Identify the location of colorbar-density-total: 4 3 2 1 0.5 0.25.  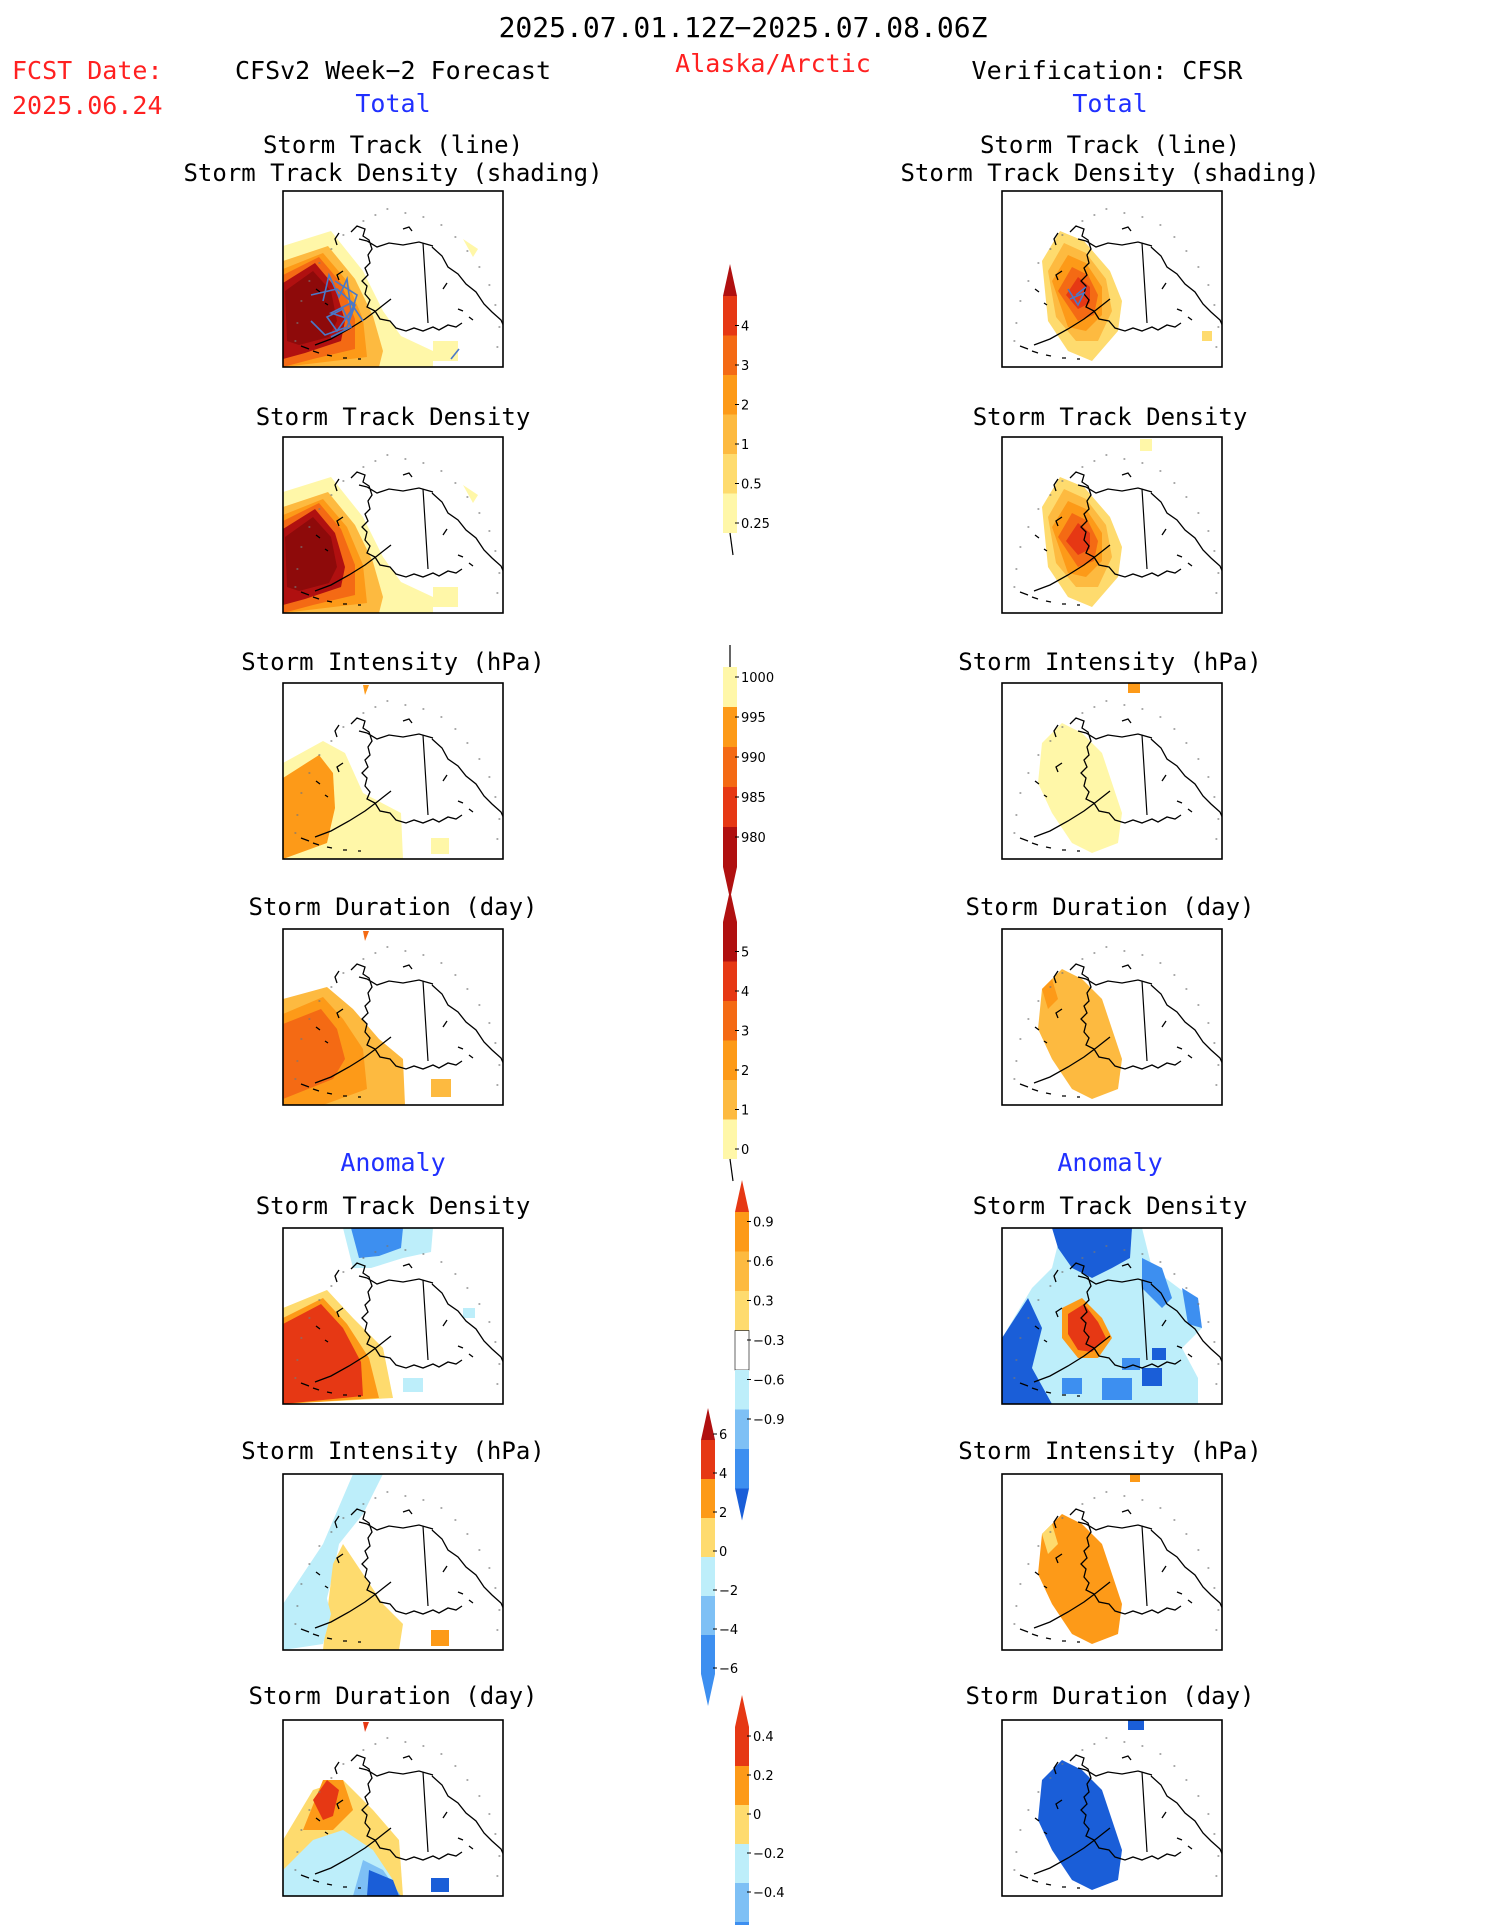
(746, 410).